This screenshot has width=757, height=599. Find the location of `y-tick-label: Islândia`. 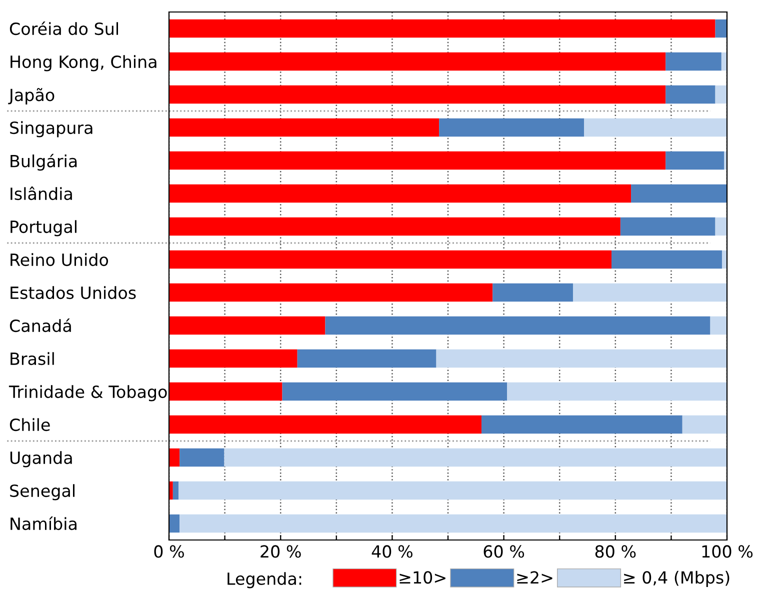

y-tick-label: Islândia is located at coordinates (41, 193).